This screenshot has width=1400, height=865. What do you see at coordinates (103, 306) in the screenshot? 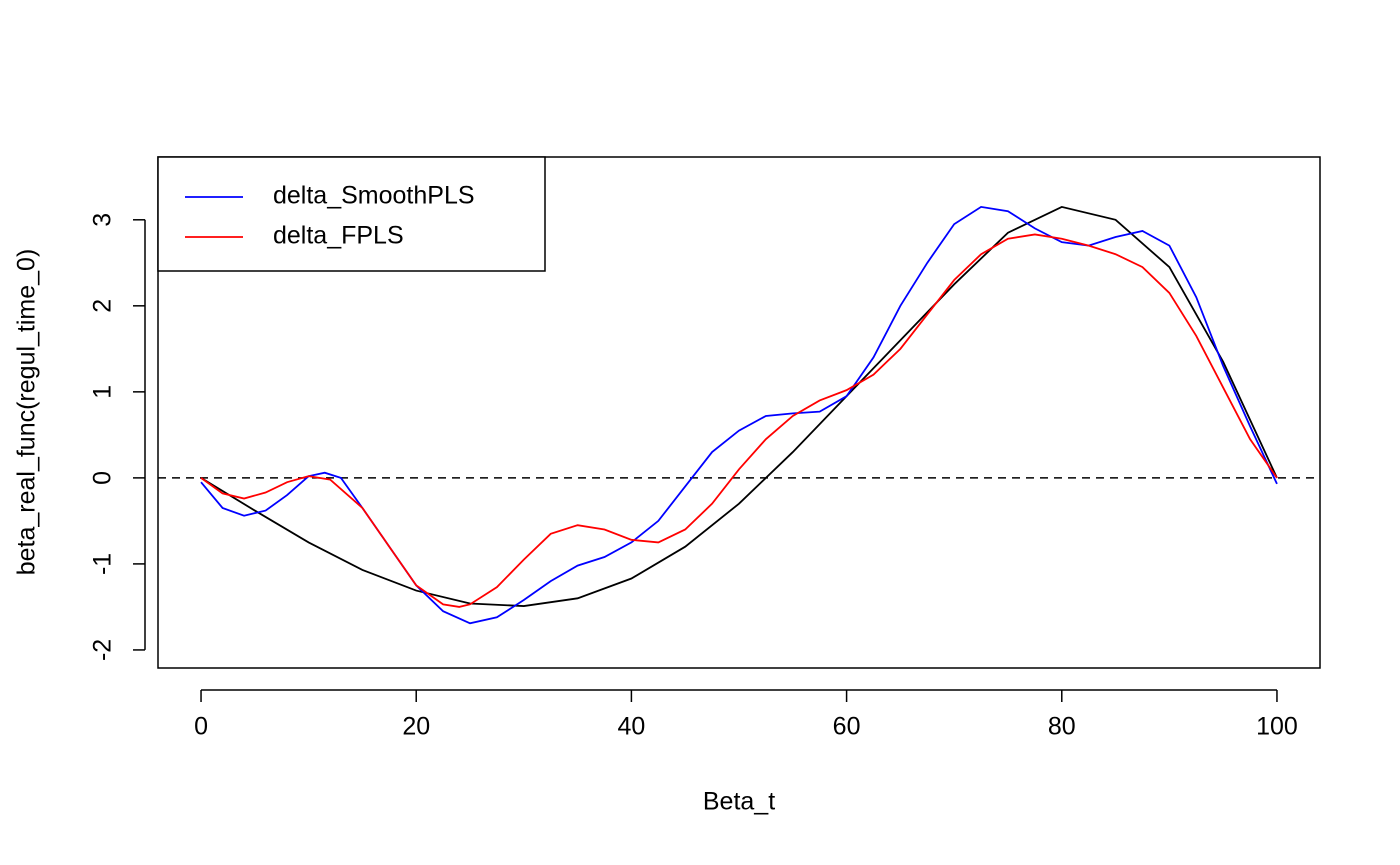
I see `y-tick-label: 2` at bounding box center [103, 306].